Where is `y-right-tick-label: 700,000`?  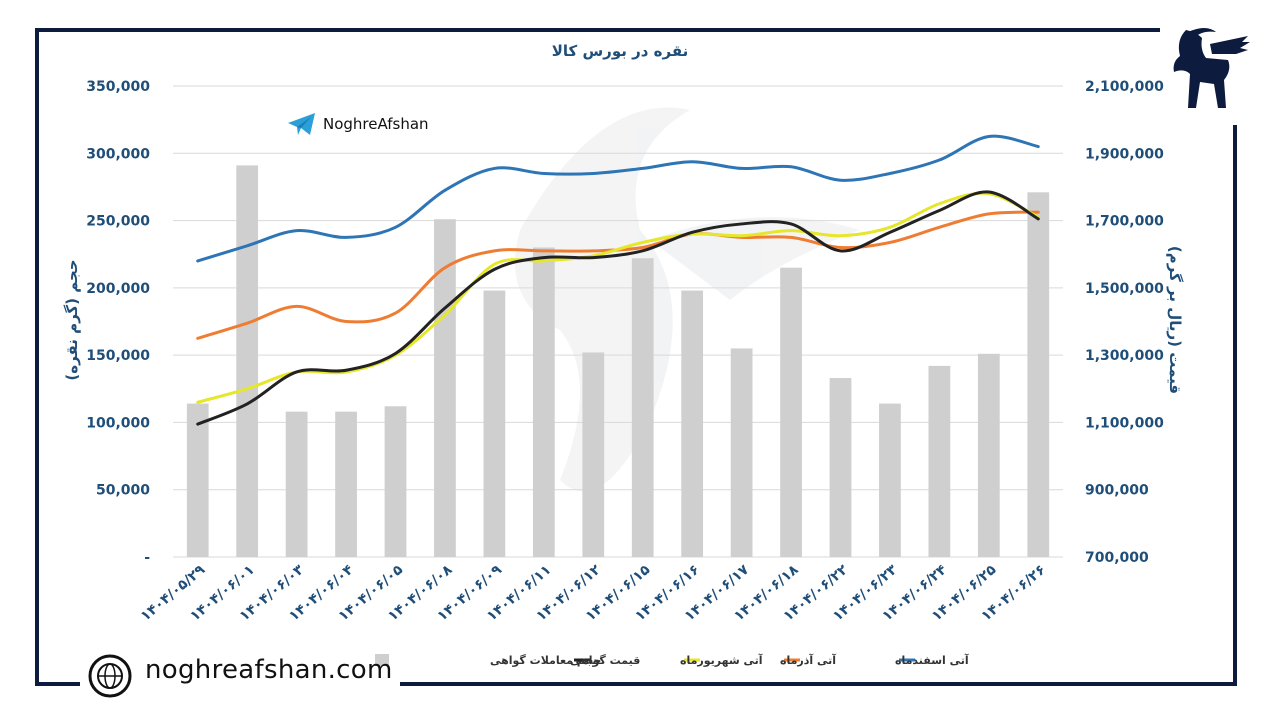 y-right-tick-label: 700,000 is located at coordinates (1117, 558).